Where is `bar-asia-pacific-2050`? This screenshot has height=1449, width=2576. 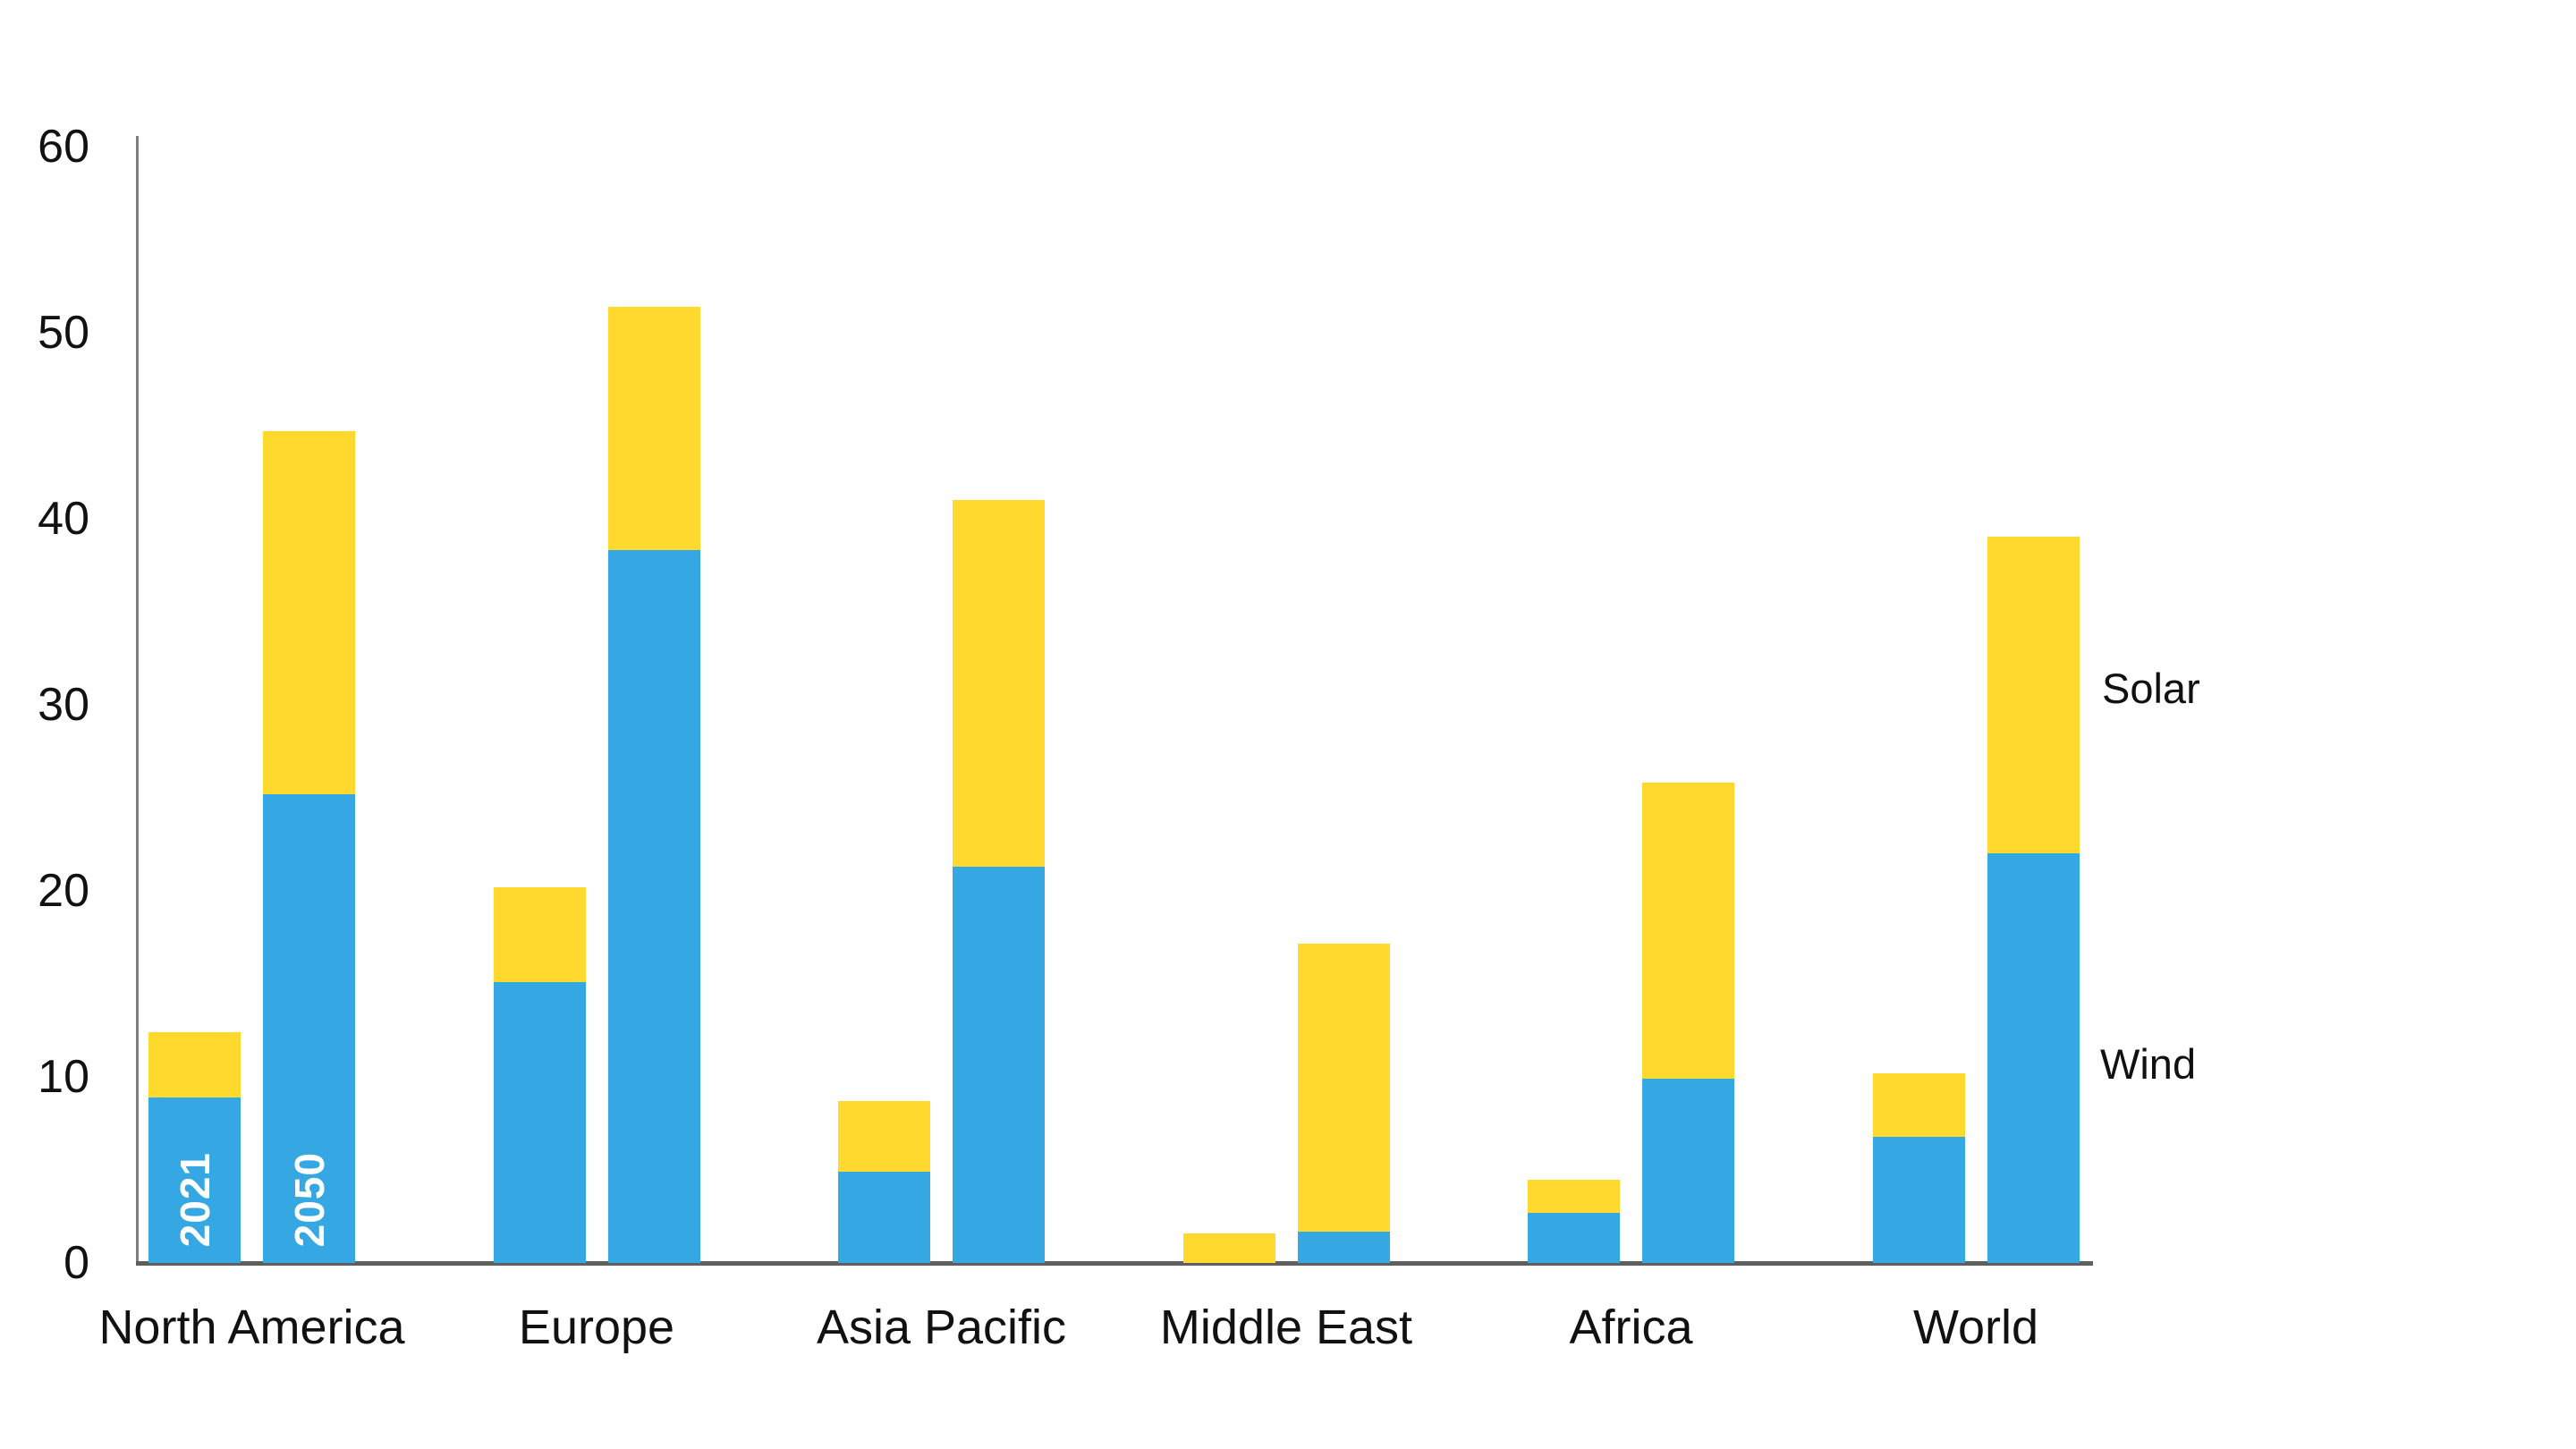 bar-asia-pacific-2050 is located at coordinates (999, 881).